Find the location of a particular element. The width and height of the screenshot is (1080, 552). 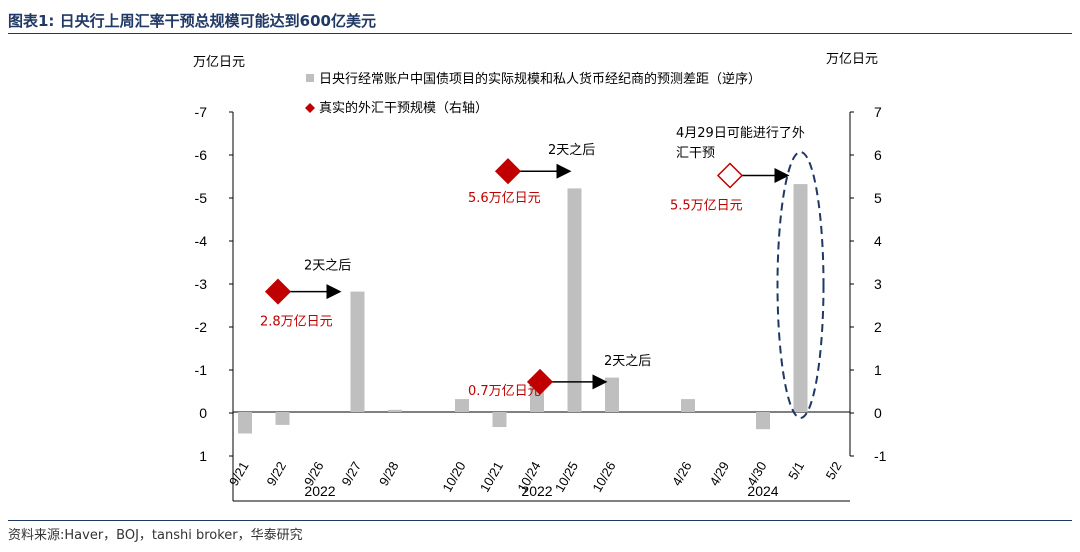

right-tick-label: 0 is located at coordinates (878, 413).